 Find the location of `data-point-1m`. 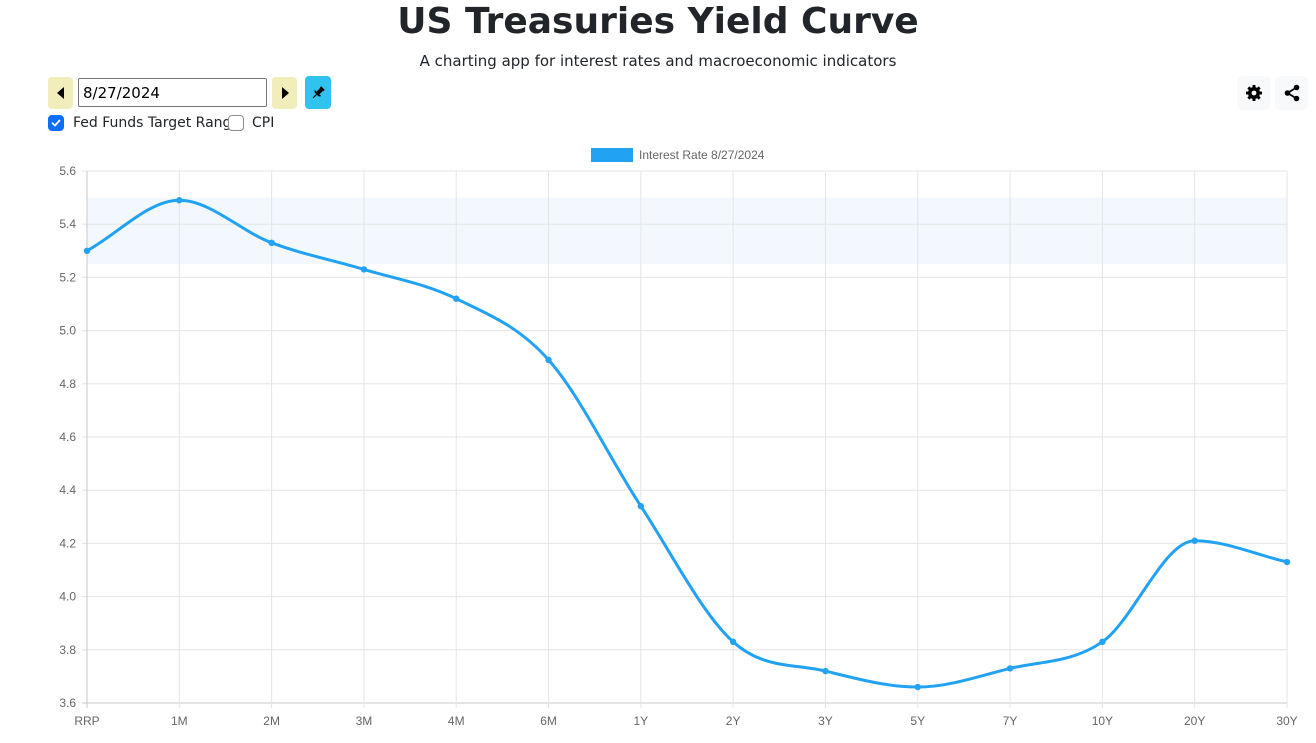

data-point-1m is located at coordinates (179, 200).